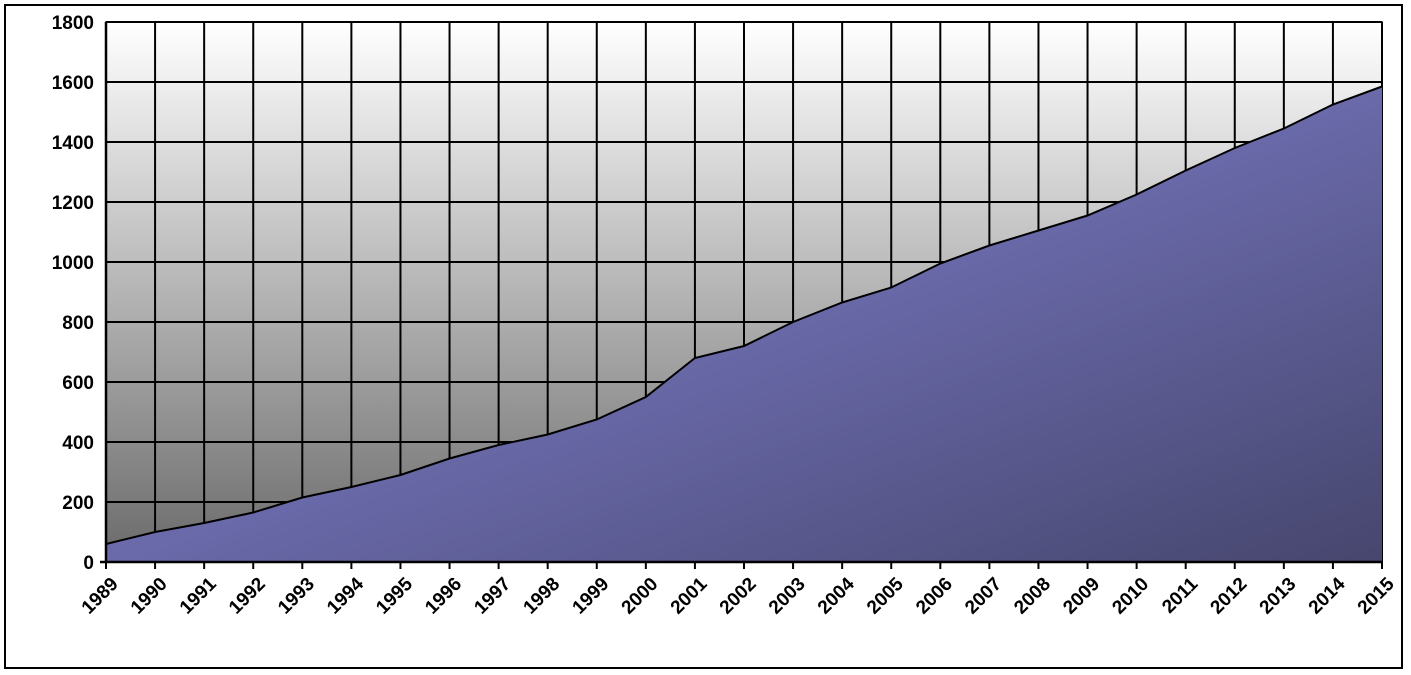 This screenshot has width=1411, height=675. What do you see at coordinates (787, 596) in the screenshot?
I see `x-tick-label: 2003` at bounding box center [787, 596].